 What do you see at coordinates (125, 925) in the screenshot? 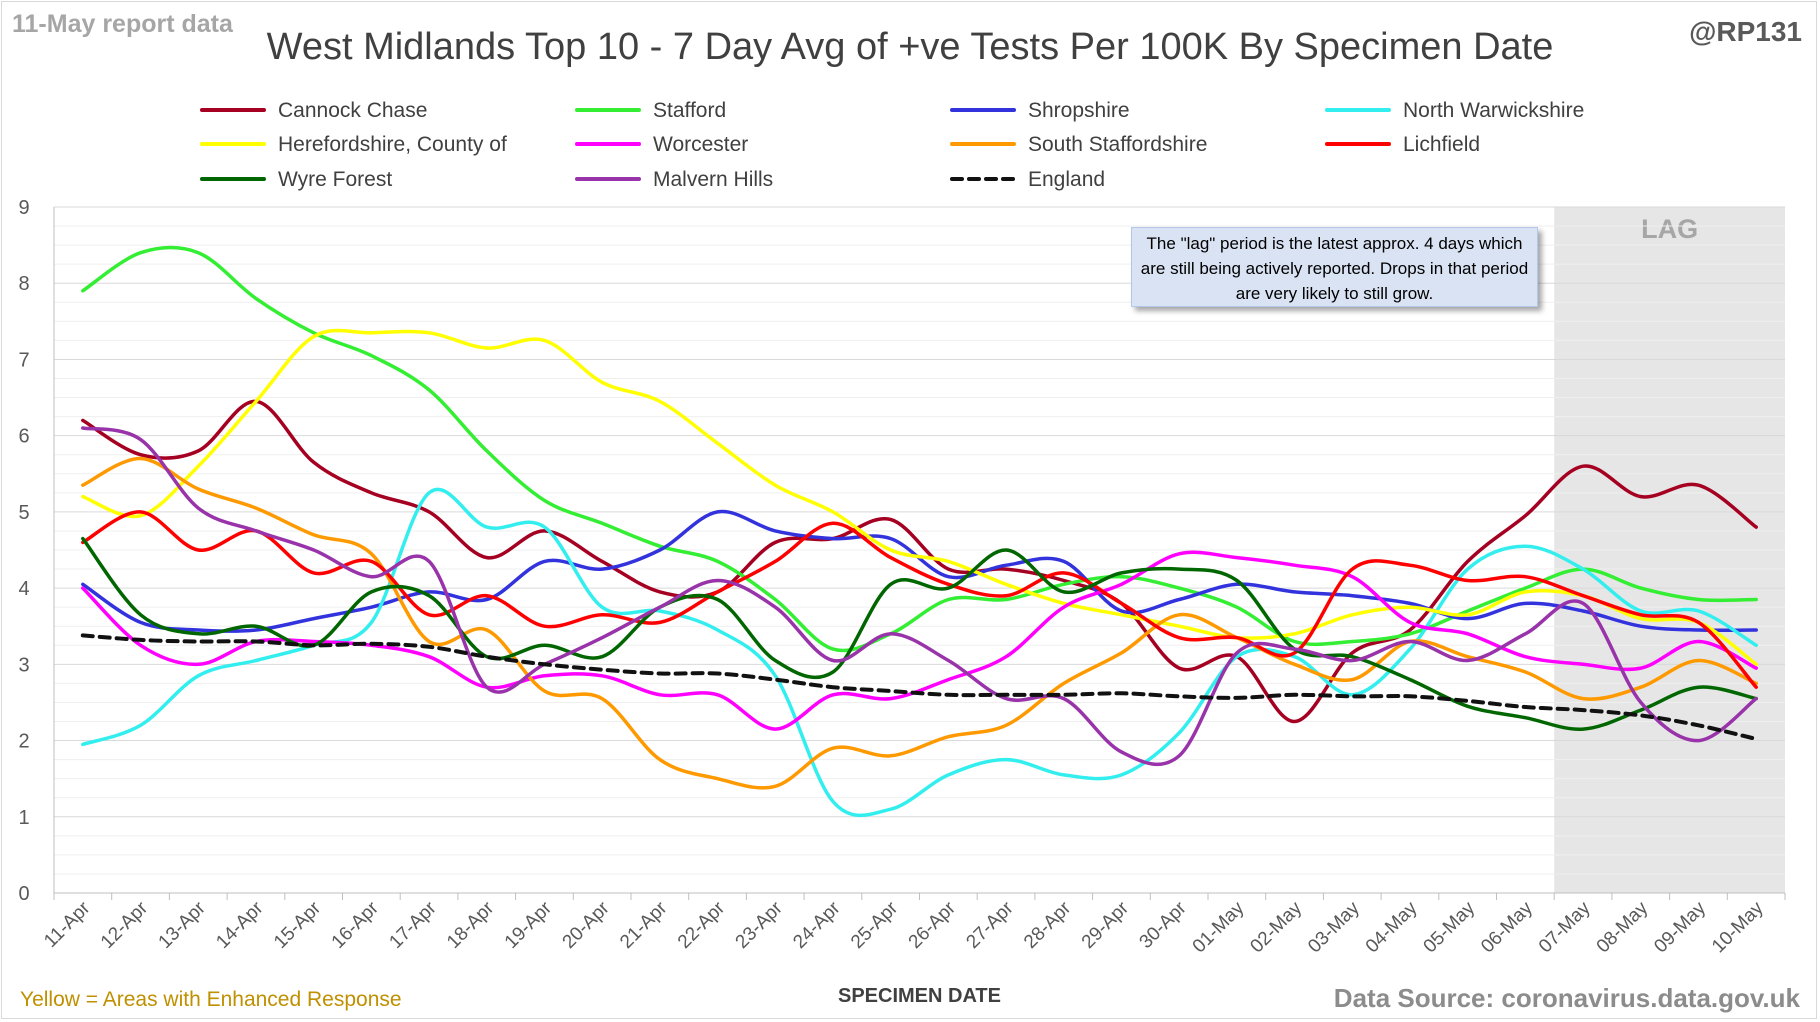
I see `x-tick-label: 12-Apr` at bounding box center [125, 925].